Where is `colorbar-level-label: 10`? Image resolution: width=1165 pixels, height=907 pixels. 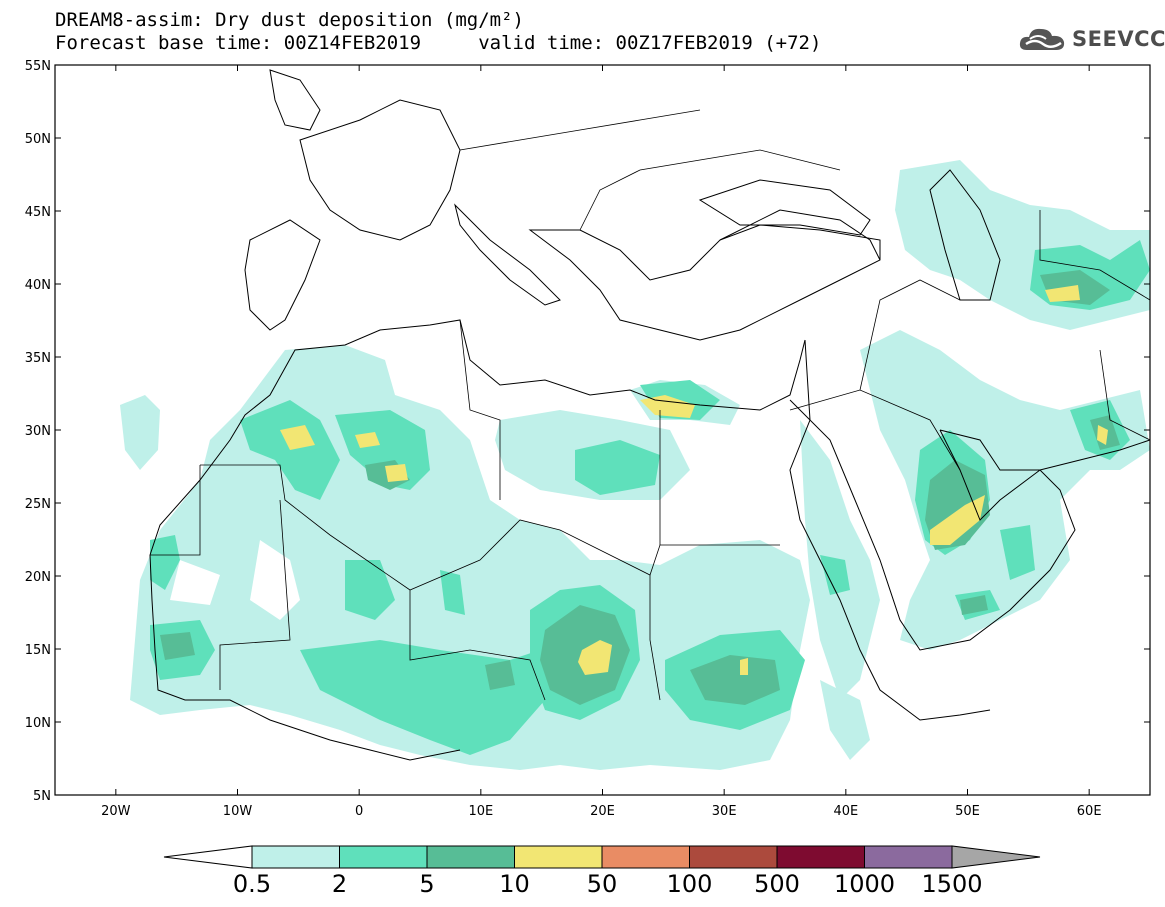 colorbar-level-label: 10 is located at coordinates (514, 884).